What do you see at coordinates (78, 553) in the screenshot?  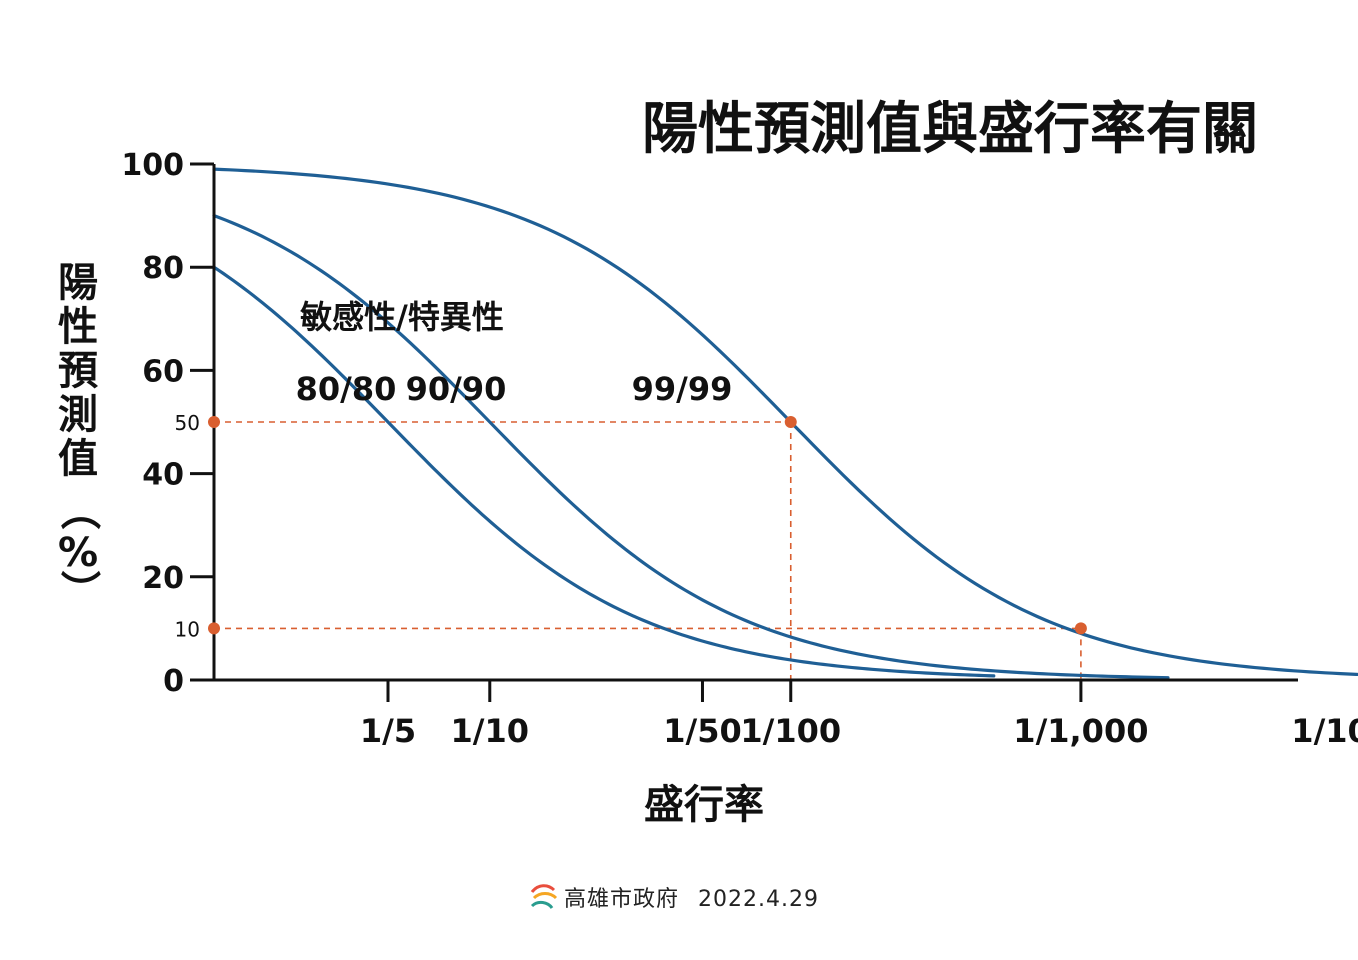 I see `y-axis-label-char: %` at bounding box center [78, 553].